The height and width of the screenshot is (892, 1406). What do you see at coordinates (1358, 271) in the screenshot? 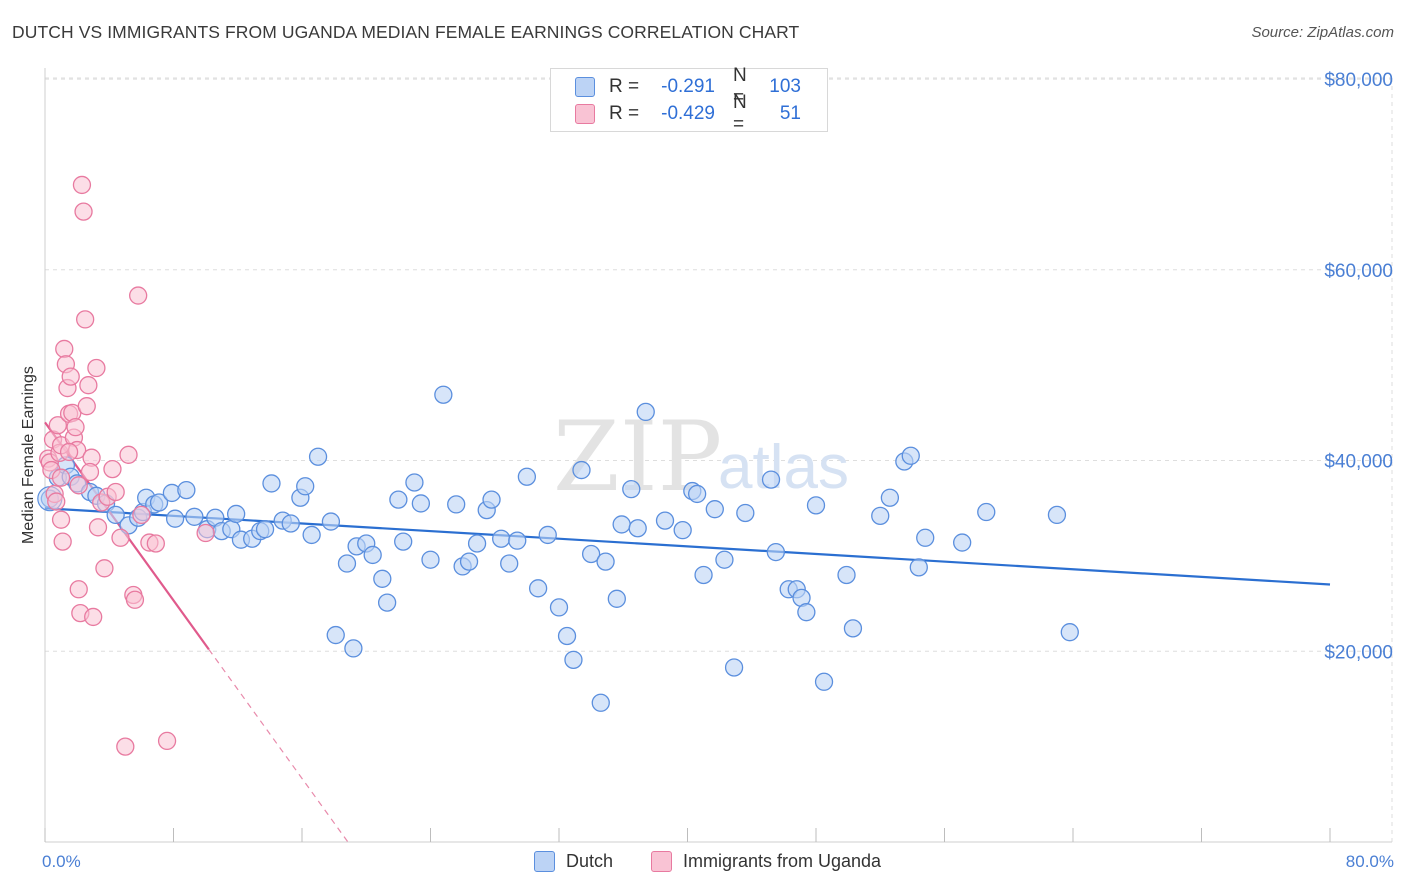
I see `y-tick-label: $60,000` at bounding box center [1358, 271].